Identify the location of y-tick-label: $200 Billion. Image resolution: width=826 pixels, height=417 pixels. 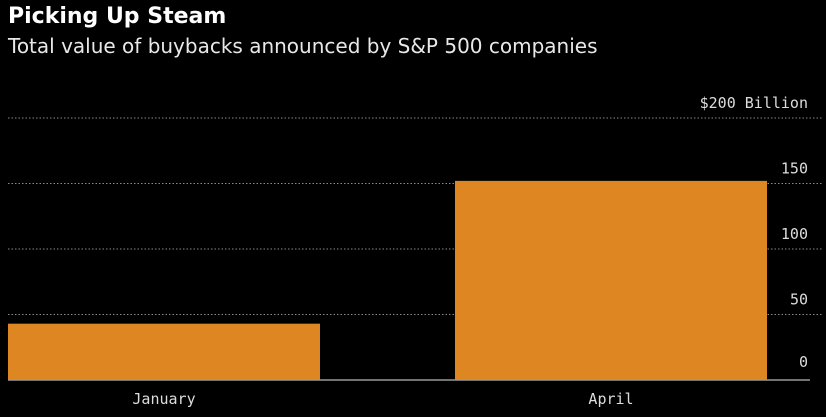
(754, 103).